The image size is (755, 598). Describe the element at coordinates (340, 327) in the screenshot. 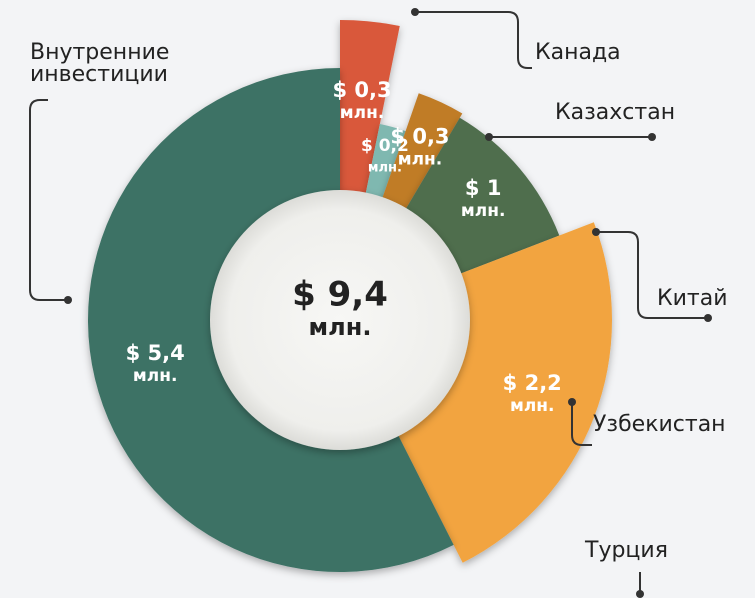

I see `total-unit: млн.` at that location.